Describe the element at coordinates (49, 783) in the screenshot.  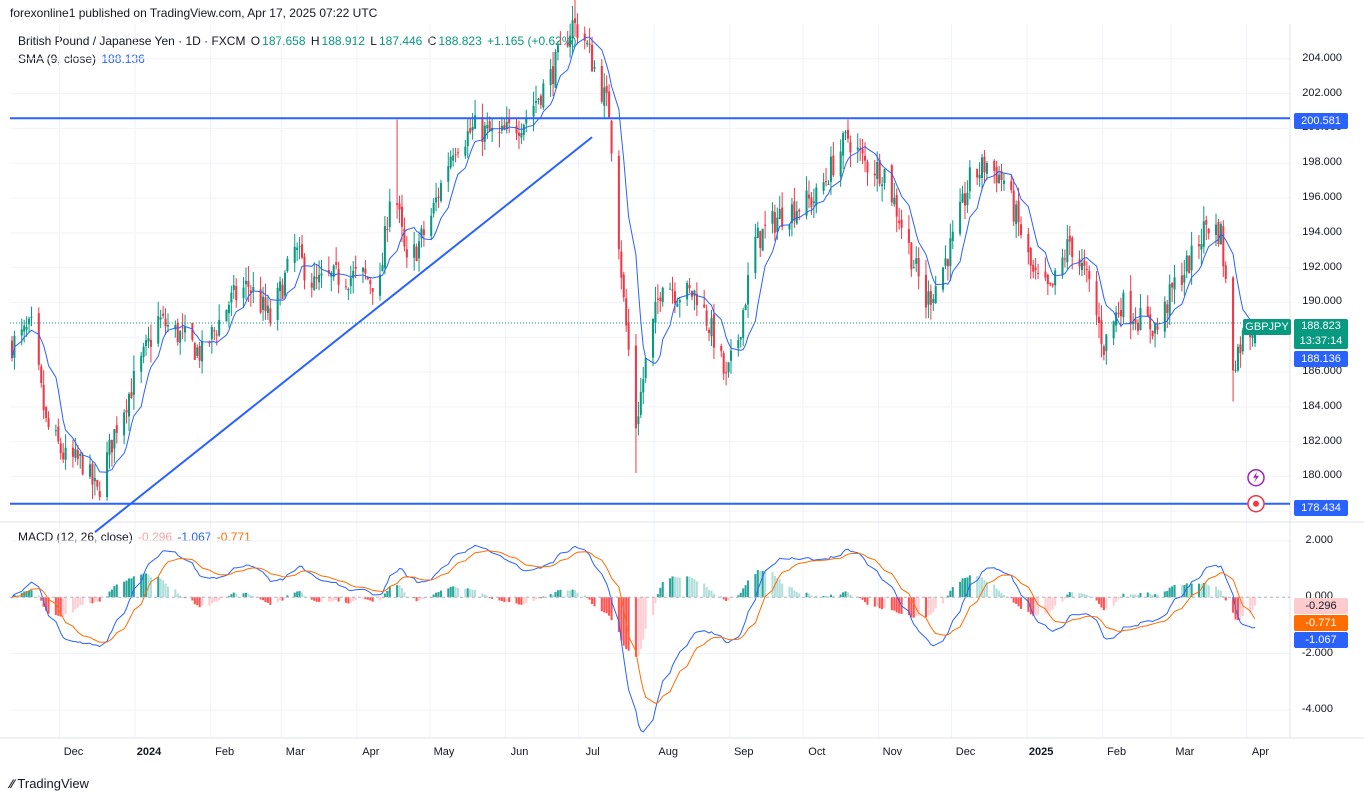
I see `tradingview-logo: ⁄⁄ TradingView` at that location.